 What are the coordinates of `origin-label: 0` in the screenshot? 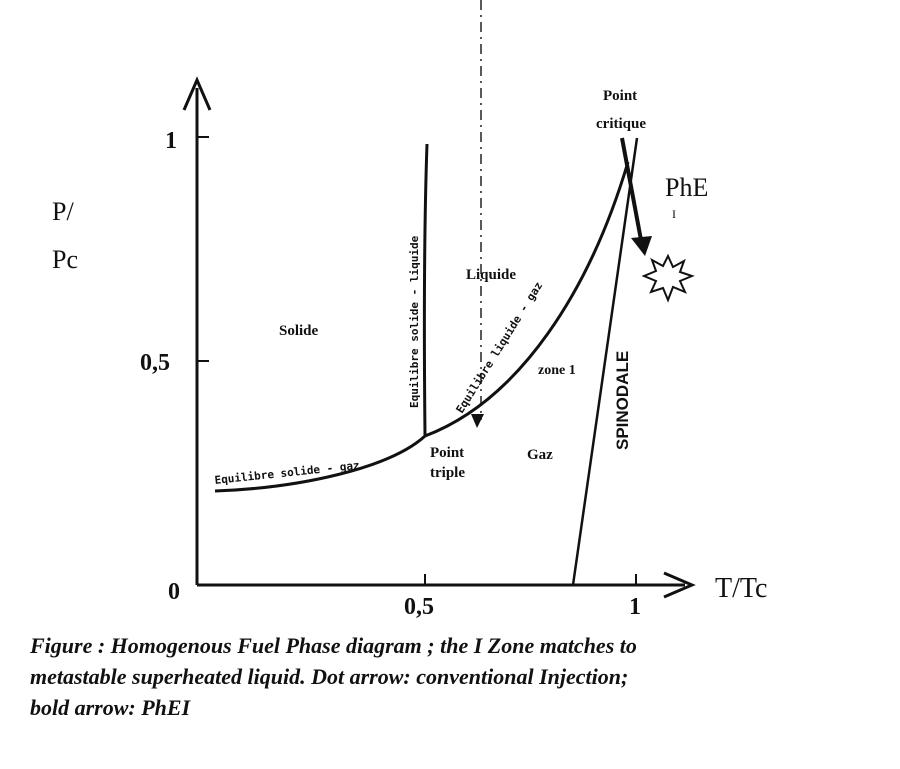 It's located at (174, 592).